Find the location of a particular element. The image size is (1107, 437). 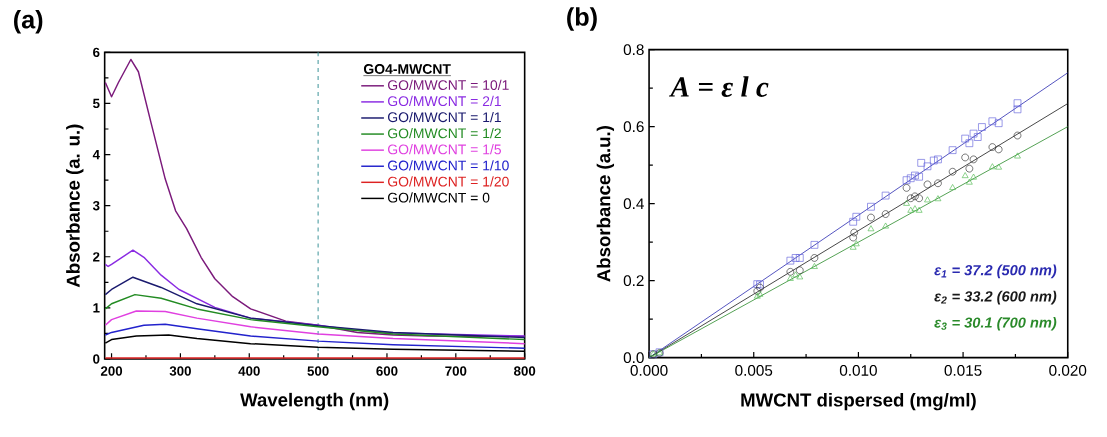

x-tick-label: 300 is located at coordinates (180, 371).